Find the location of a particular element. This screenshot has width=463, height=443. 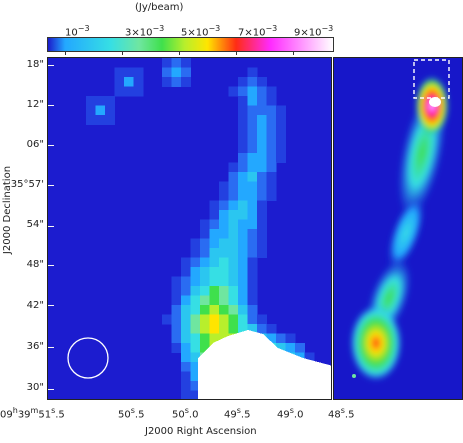

x-tick-49-0: 49s.0 is located at coordinates (290, 413).